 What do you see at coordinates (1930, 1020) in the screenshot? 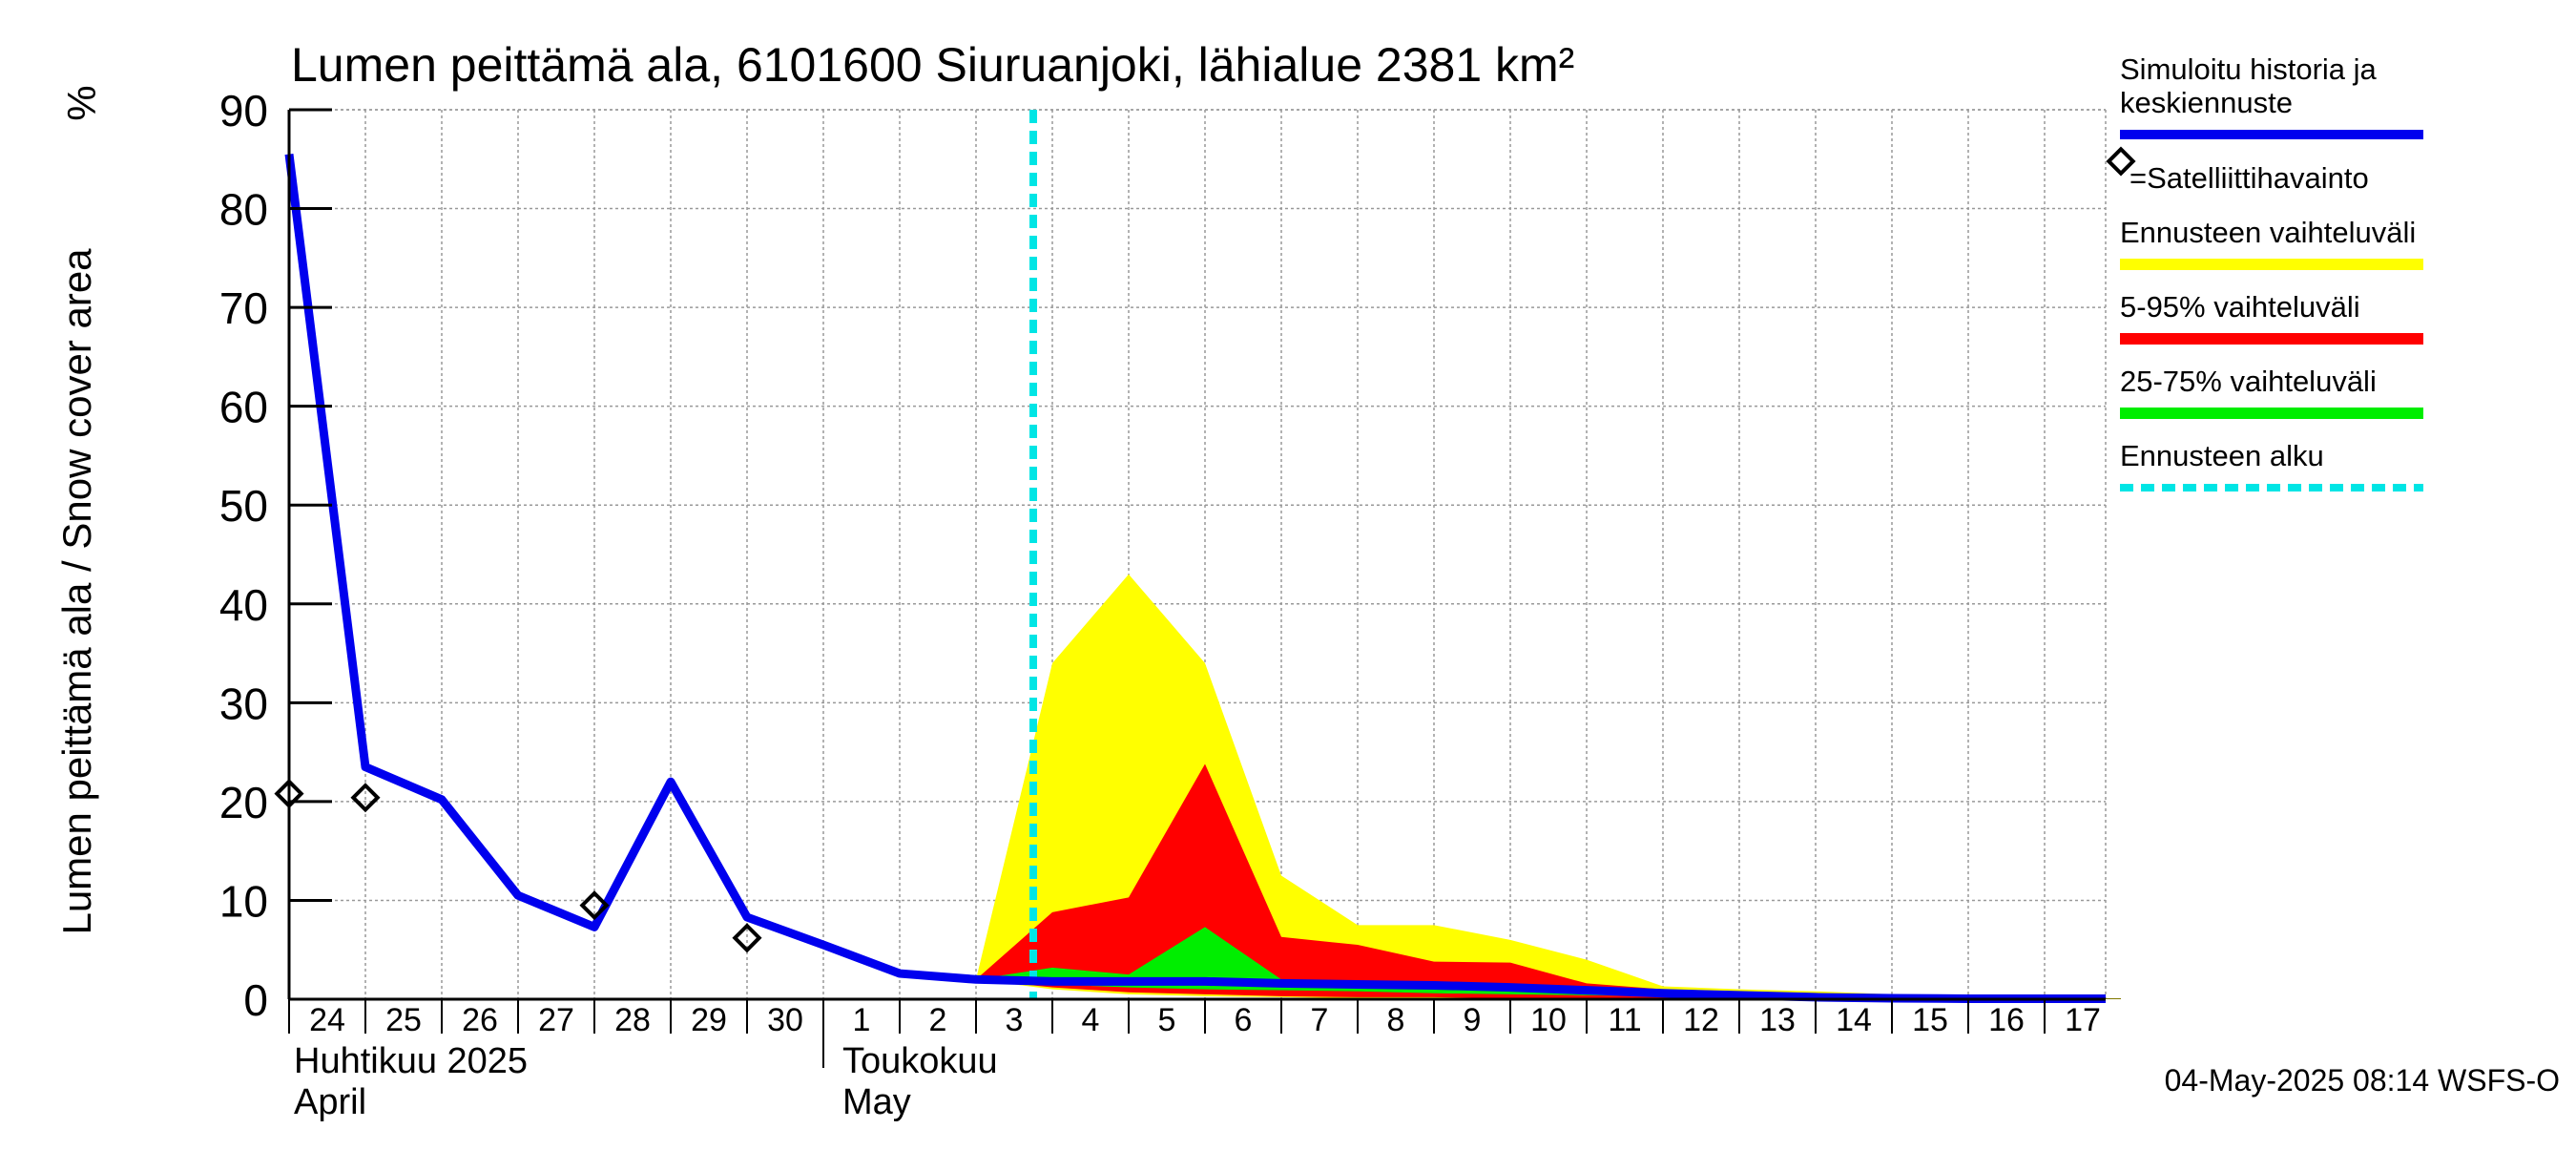
I see `x-tick-label: 15` at bounding box center [1930, 1020].